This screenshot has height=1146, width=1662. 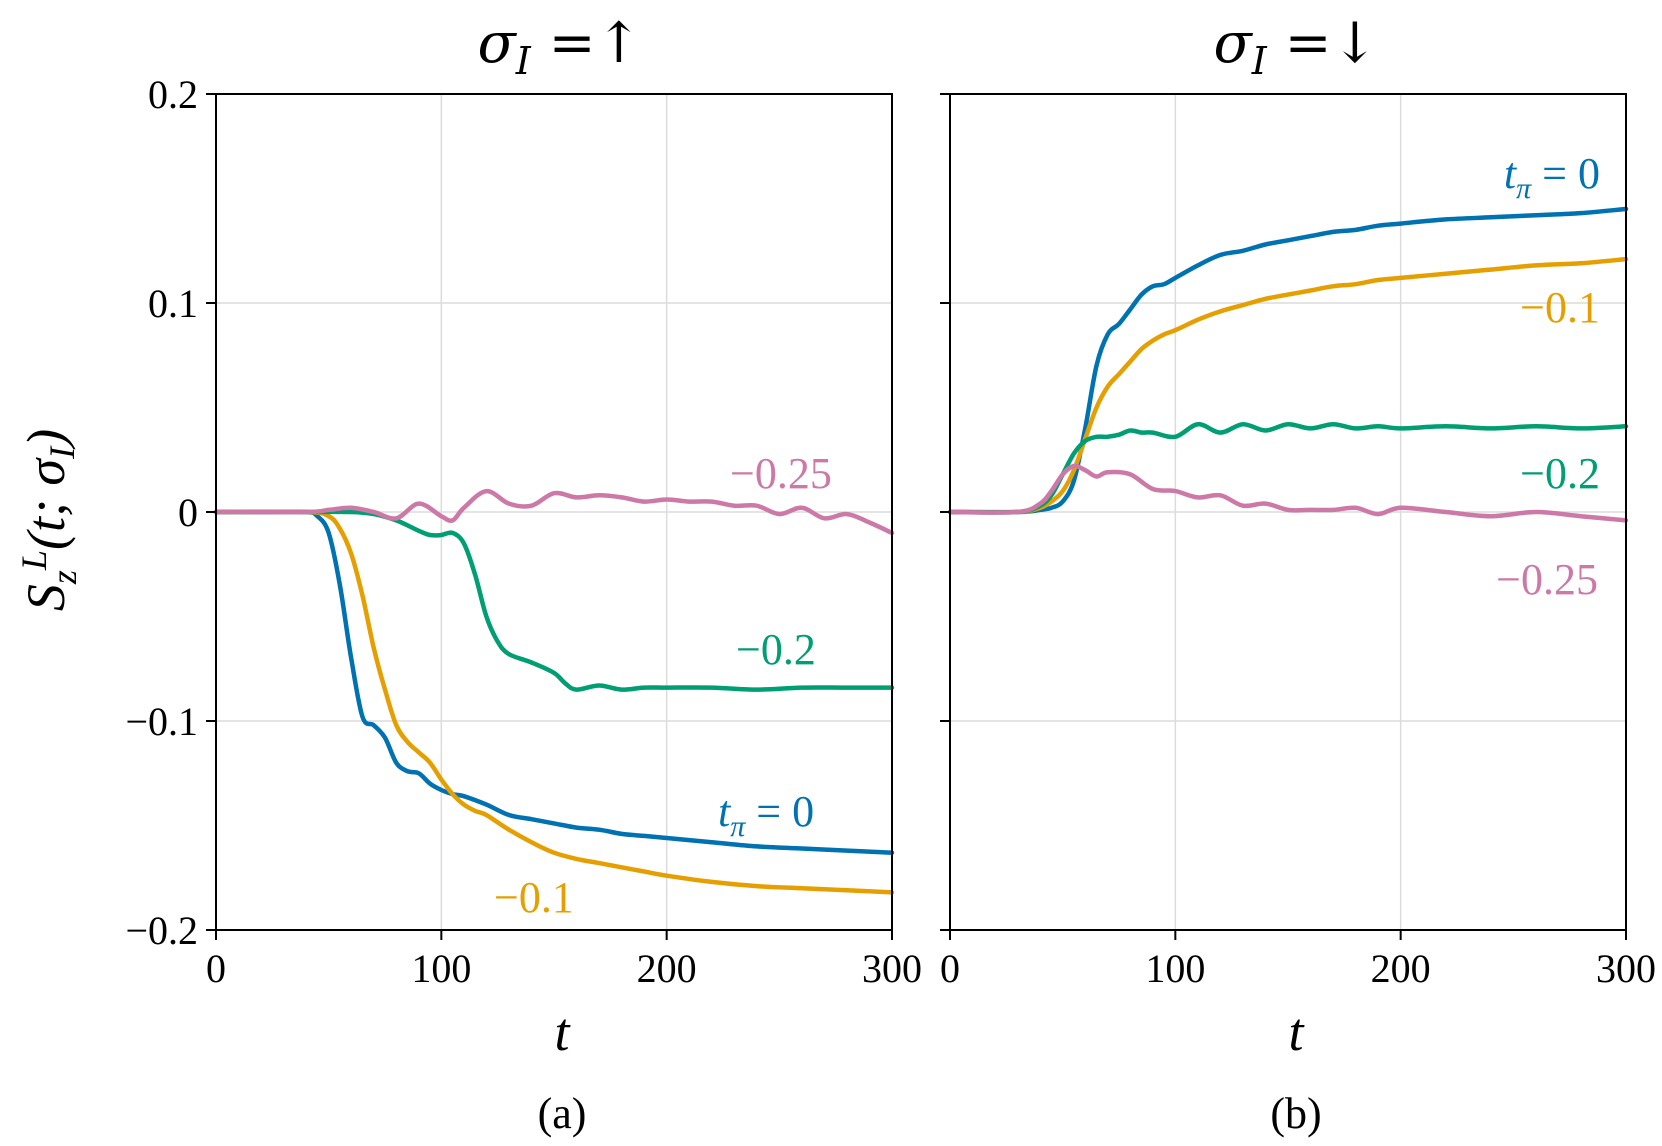 What do you see at coordinates (1548, 376) in the screenshot?
I see `panel-b-annotations: tπ = 0 −0.1 −0.2 −0.25` at bounding box center [1548, 376].